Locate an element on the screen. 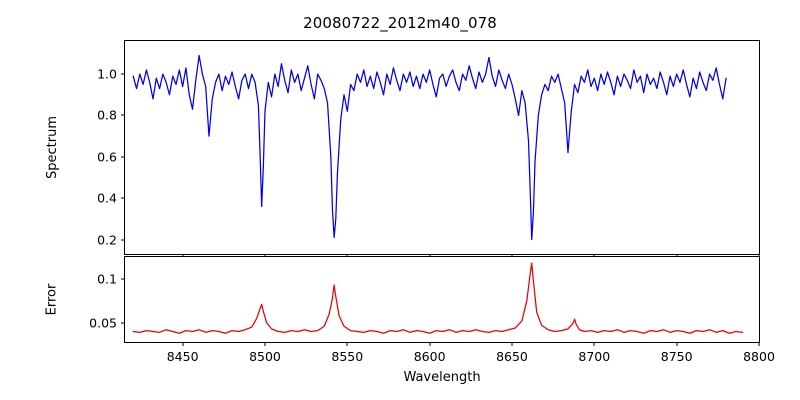  error-panel-ytick-label: 0.05 is located at coordinates (103, 323).